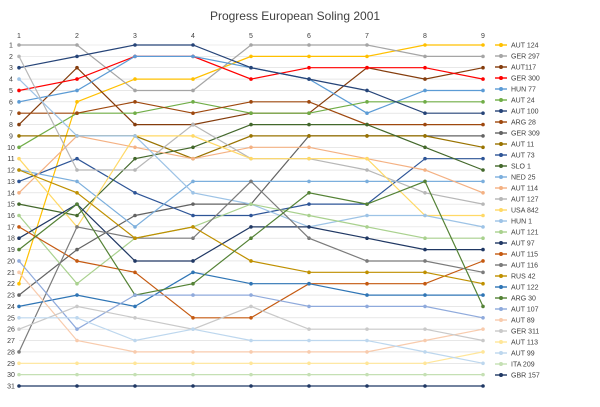  I want to click on y-tick-label: 13, so click(11, 182).